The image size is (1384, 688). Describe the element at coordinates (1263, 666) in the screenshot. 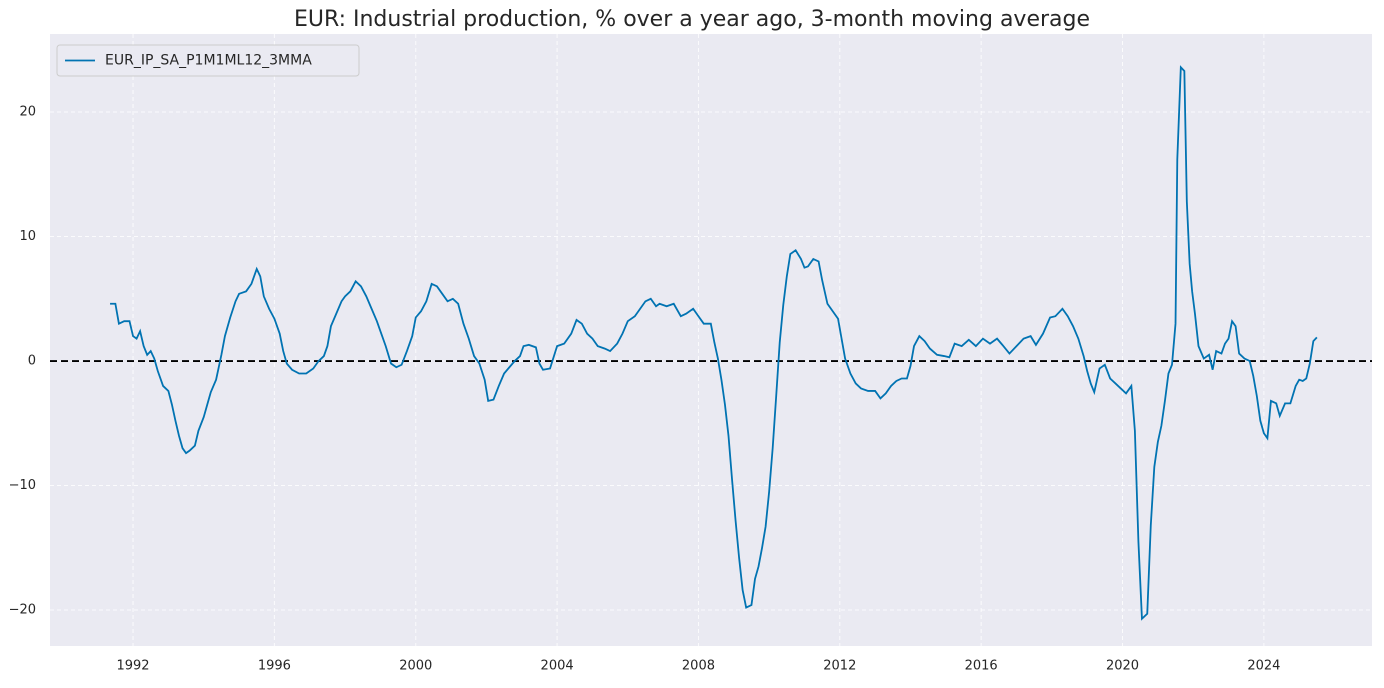

I see `x-tick-label: 2024` at that location.